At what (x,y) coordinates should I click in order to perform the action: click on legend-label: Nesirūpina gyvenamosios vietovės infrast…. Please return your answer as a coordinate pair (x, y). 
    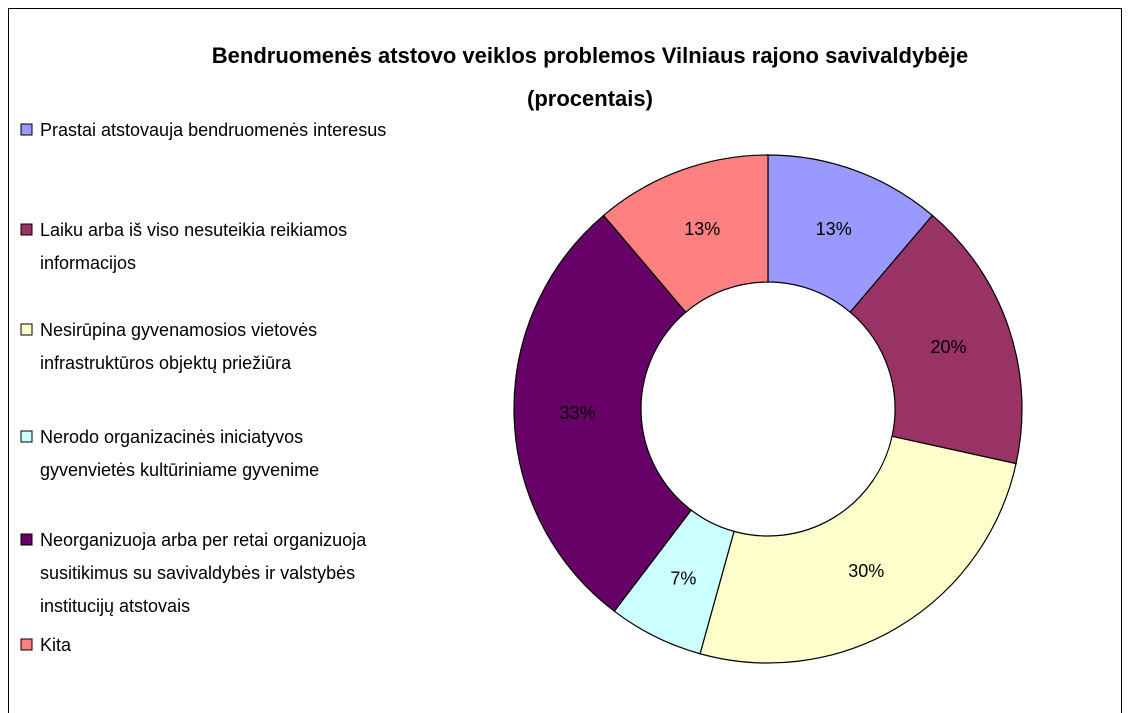
    Looking at the image, I should click on (179, 346).